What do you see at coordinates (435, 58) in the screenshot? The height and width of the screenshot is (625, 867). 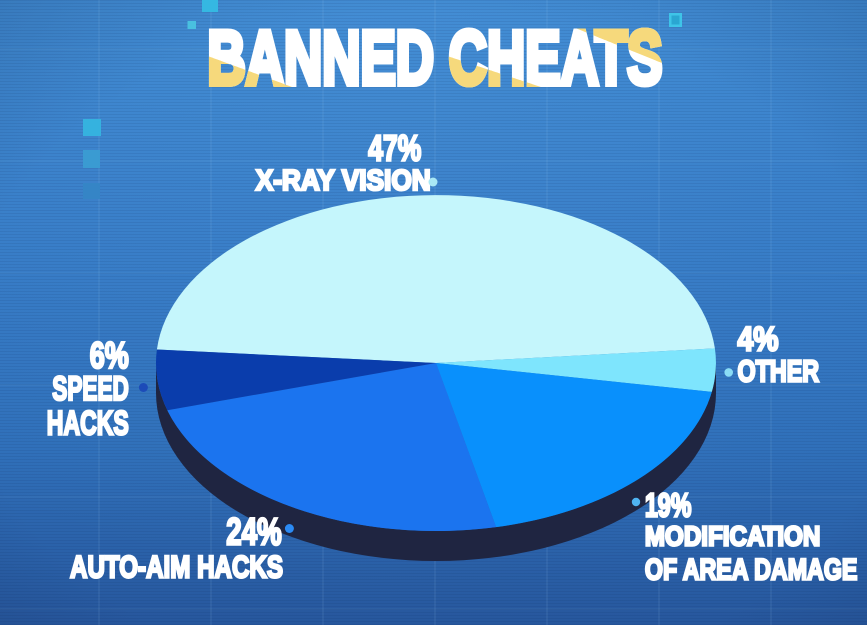 I see `svg-text: BANNED CHEATS` at bounding box center [435, 58].